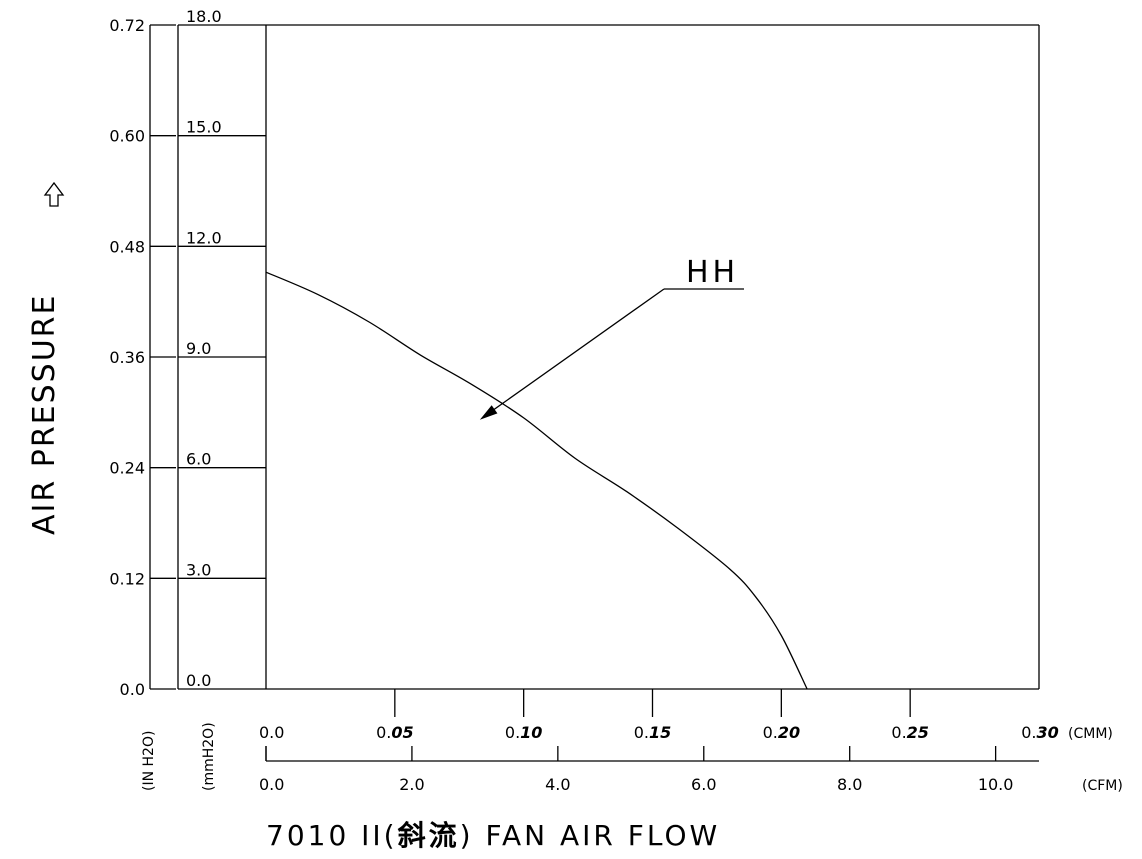 Image resolution: width=1142 pixels, height=859 pixels. I want to click on x-tick-label-cmm: 0.05, so click(395, 732).